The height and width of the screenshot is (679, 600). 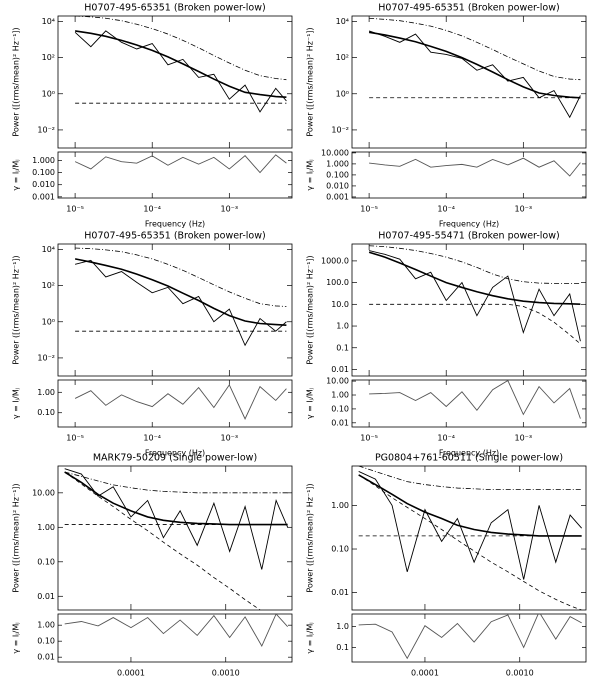 What do you see at coordinates (342, 647) in the screenshot?
I see `ratio-y-tick-label: 0.1` at bounding box center [342, 647].